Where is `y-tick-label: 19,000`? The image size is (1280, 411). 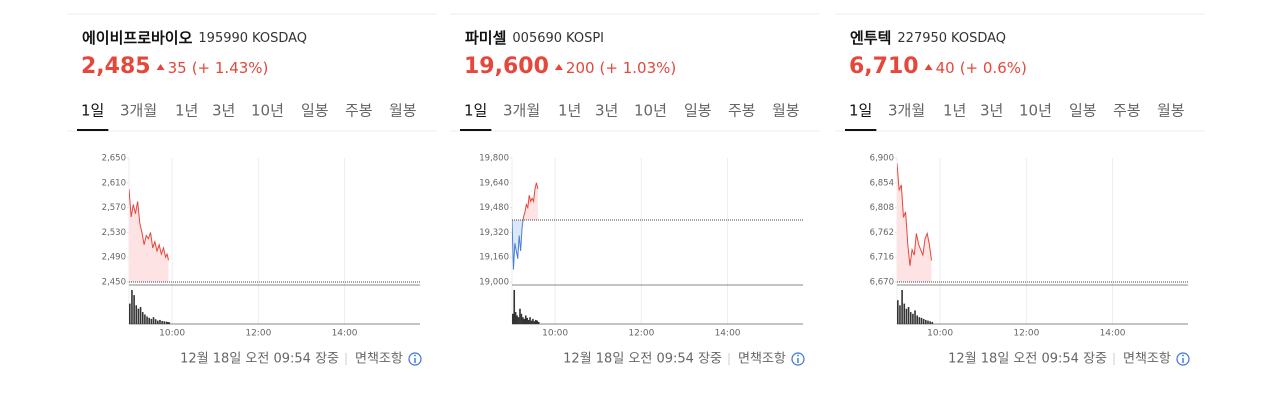 y-tick-label: 19,000 is located at coordinates (494, 283).